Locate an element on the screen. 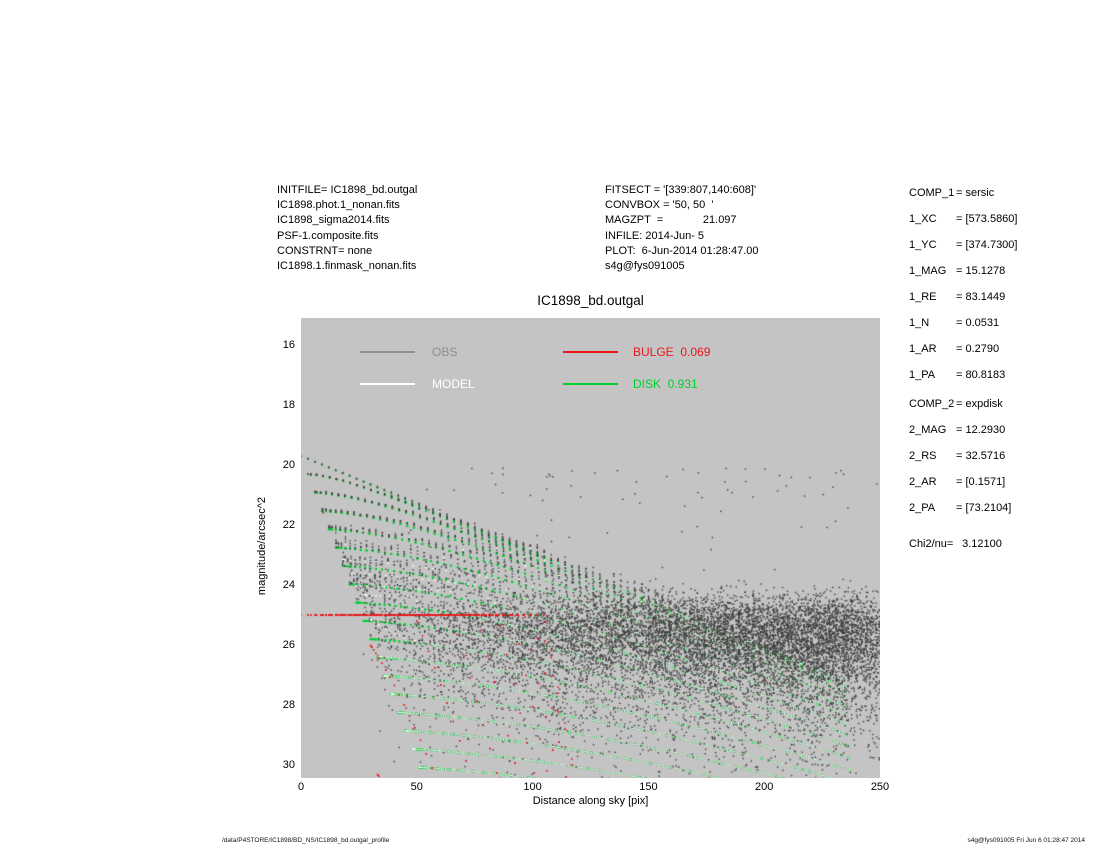 The image size is (1100, 850). param-row: 2_MAG = 12.2930 is located at coordinates (963, 437).